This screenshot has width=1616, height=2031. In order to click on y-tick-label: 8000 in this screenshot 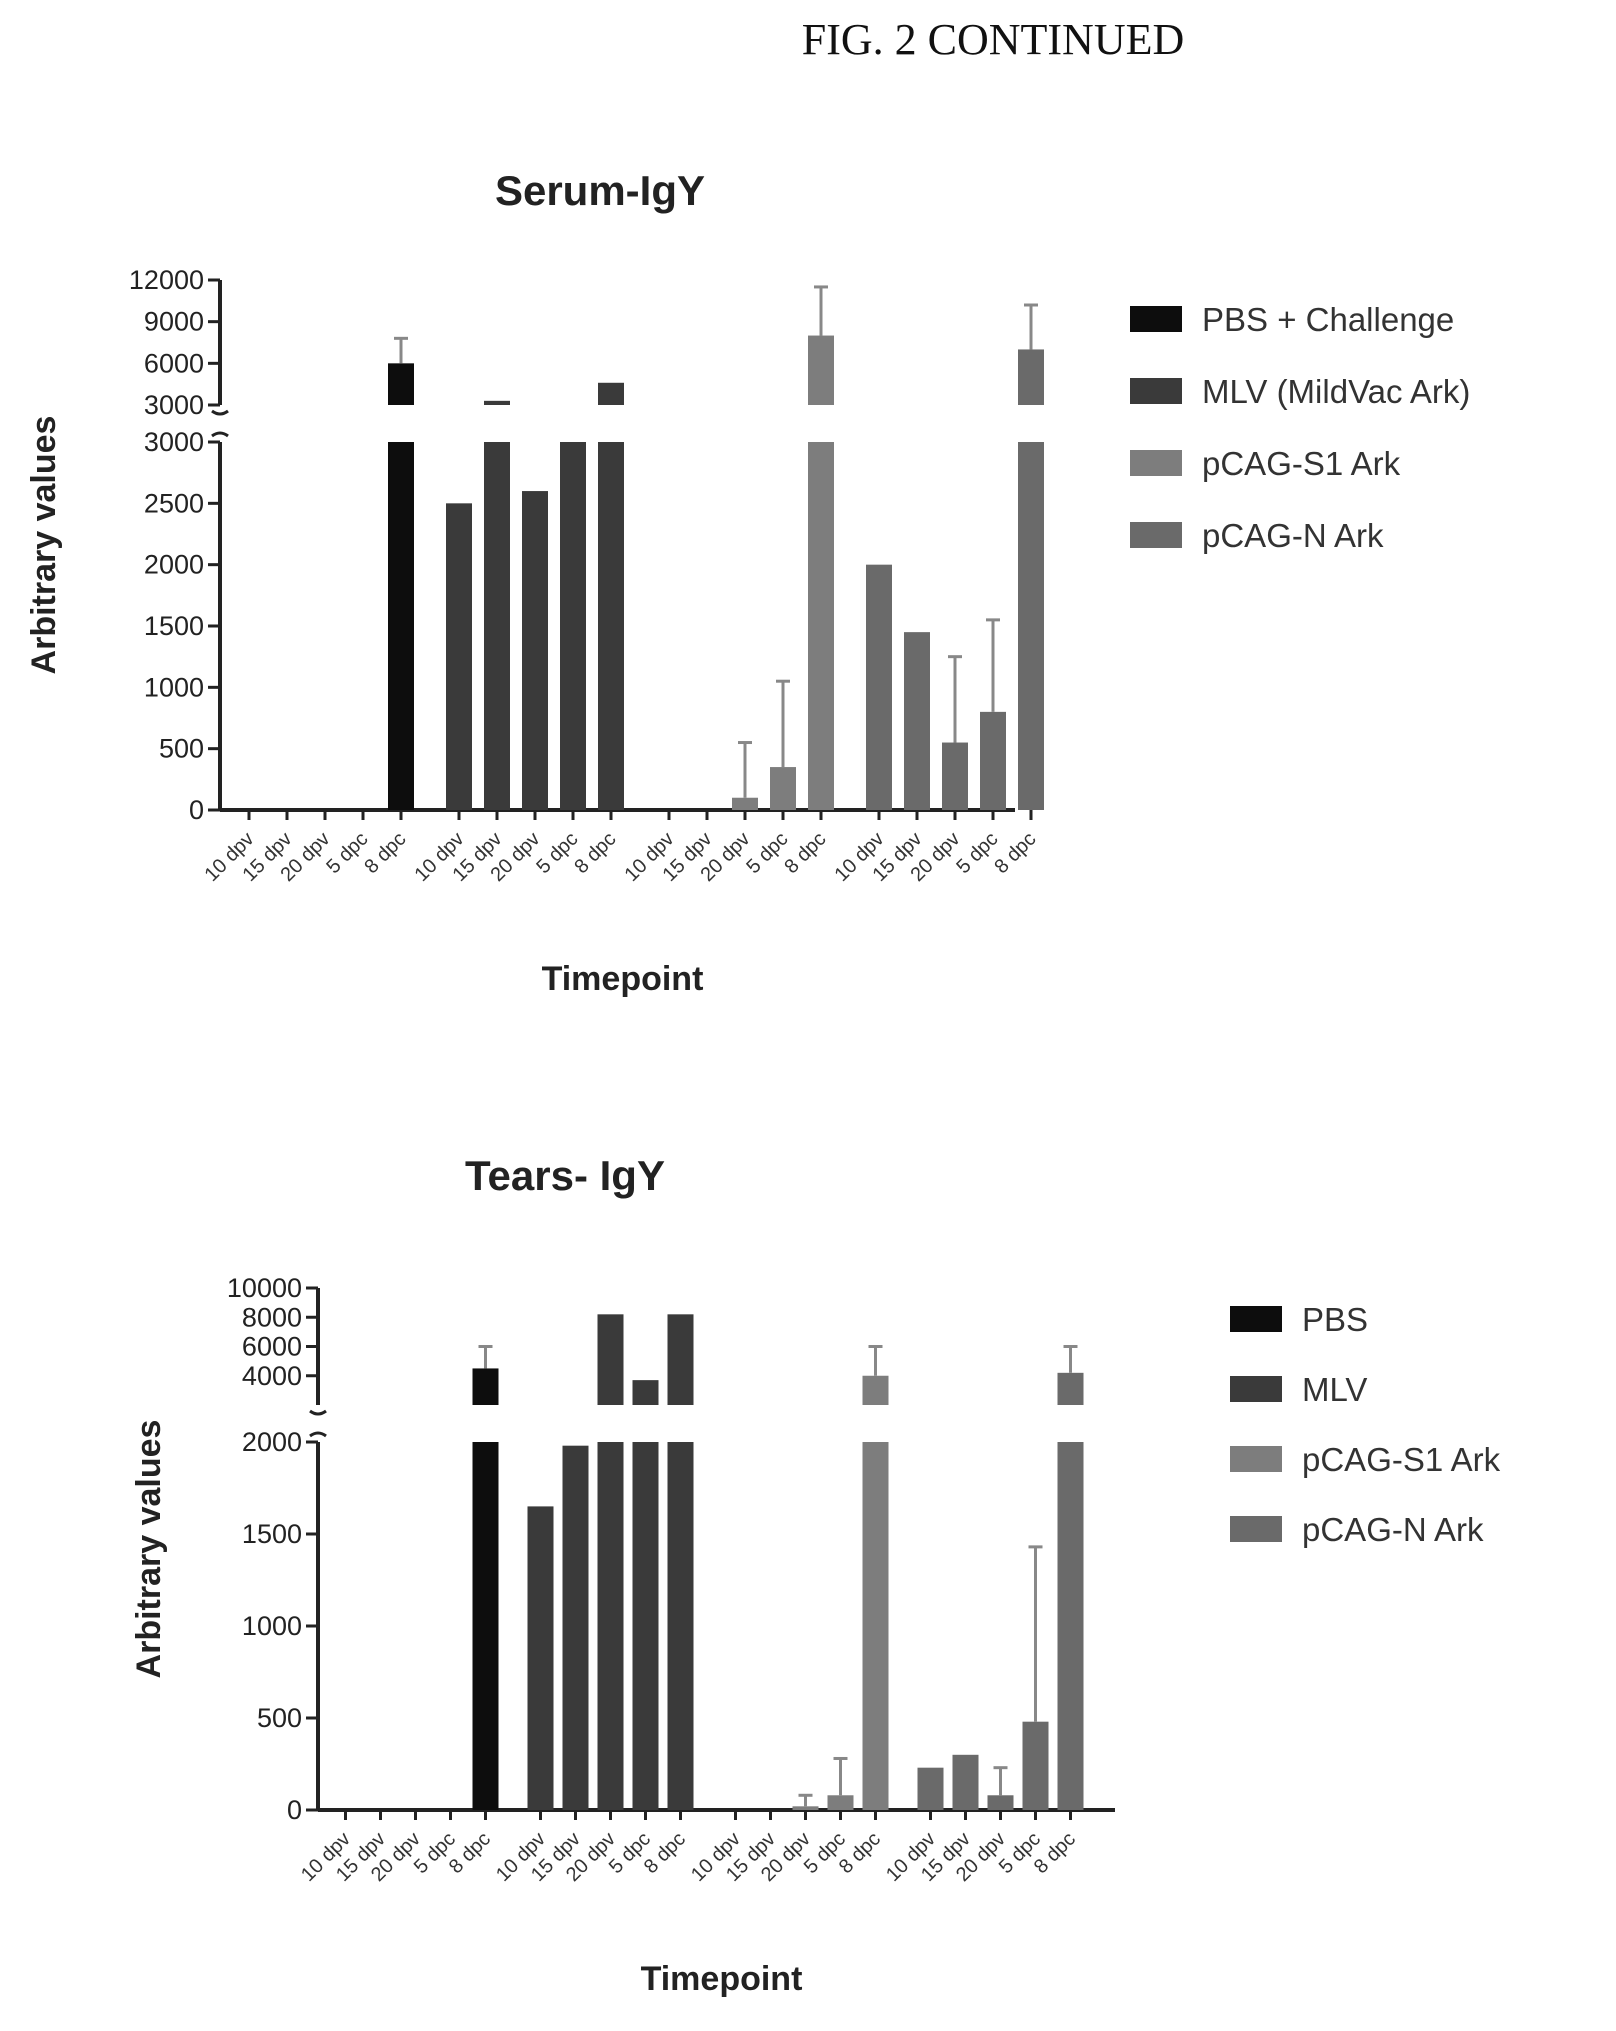, I will do `click(272, 1317)`.